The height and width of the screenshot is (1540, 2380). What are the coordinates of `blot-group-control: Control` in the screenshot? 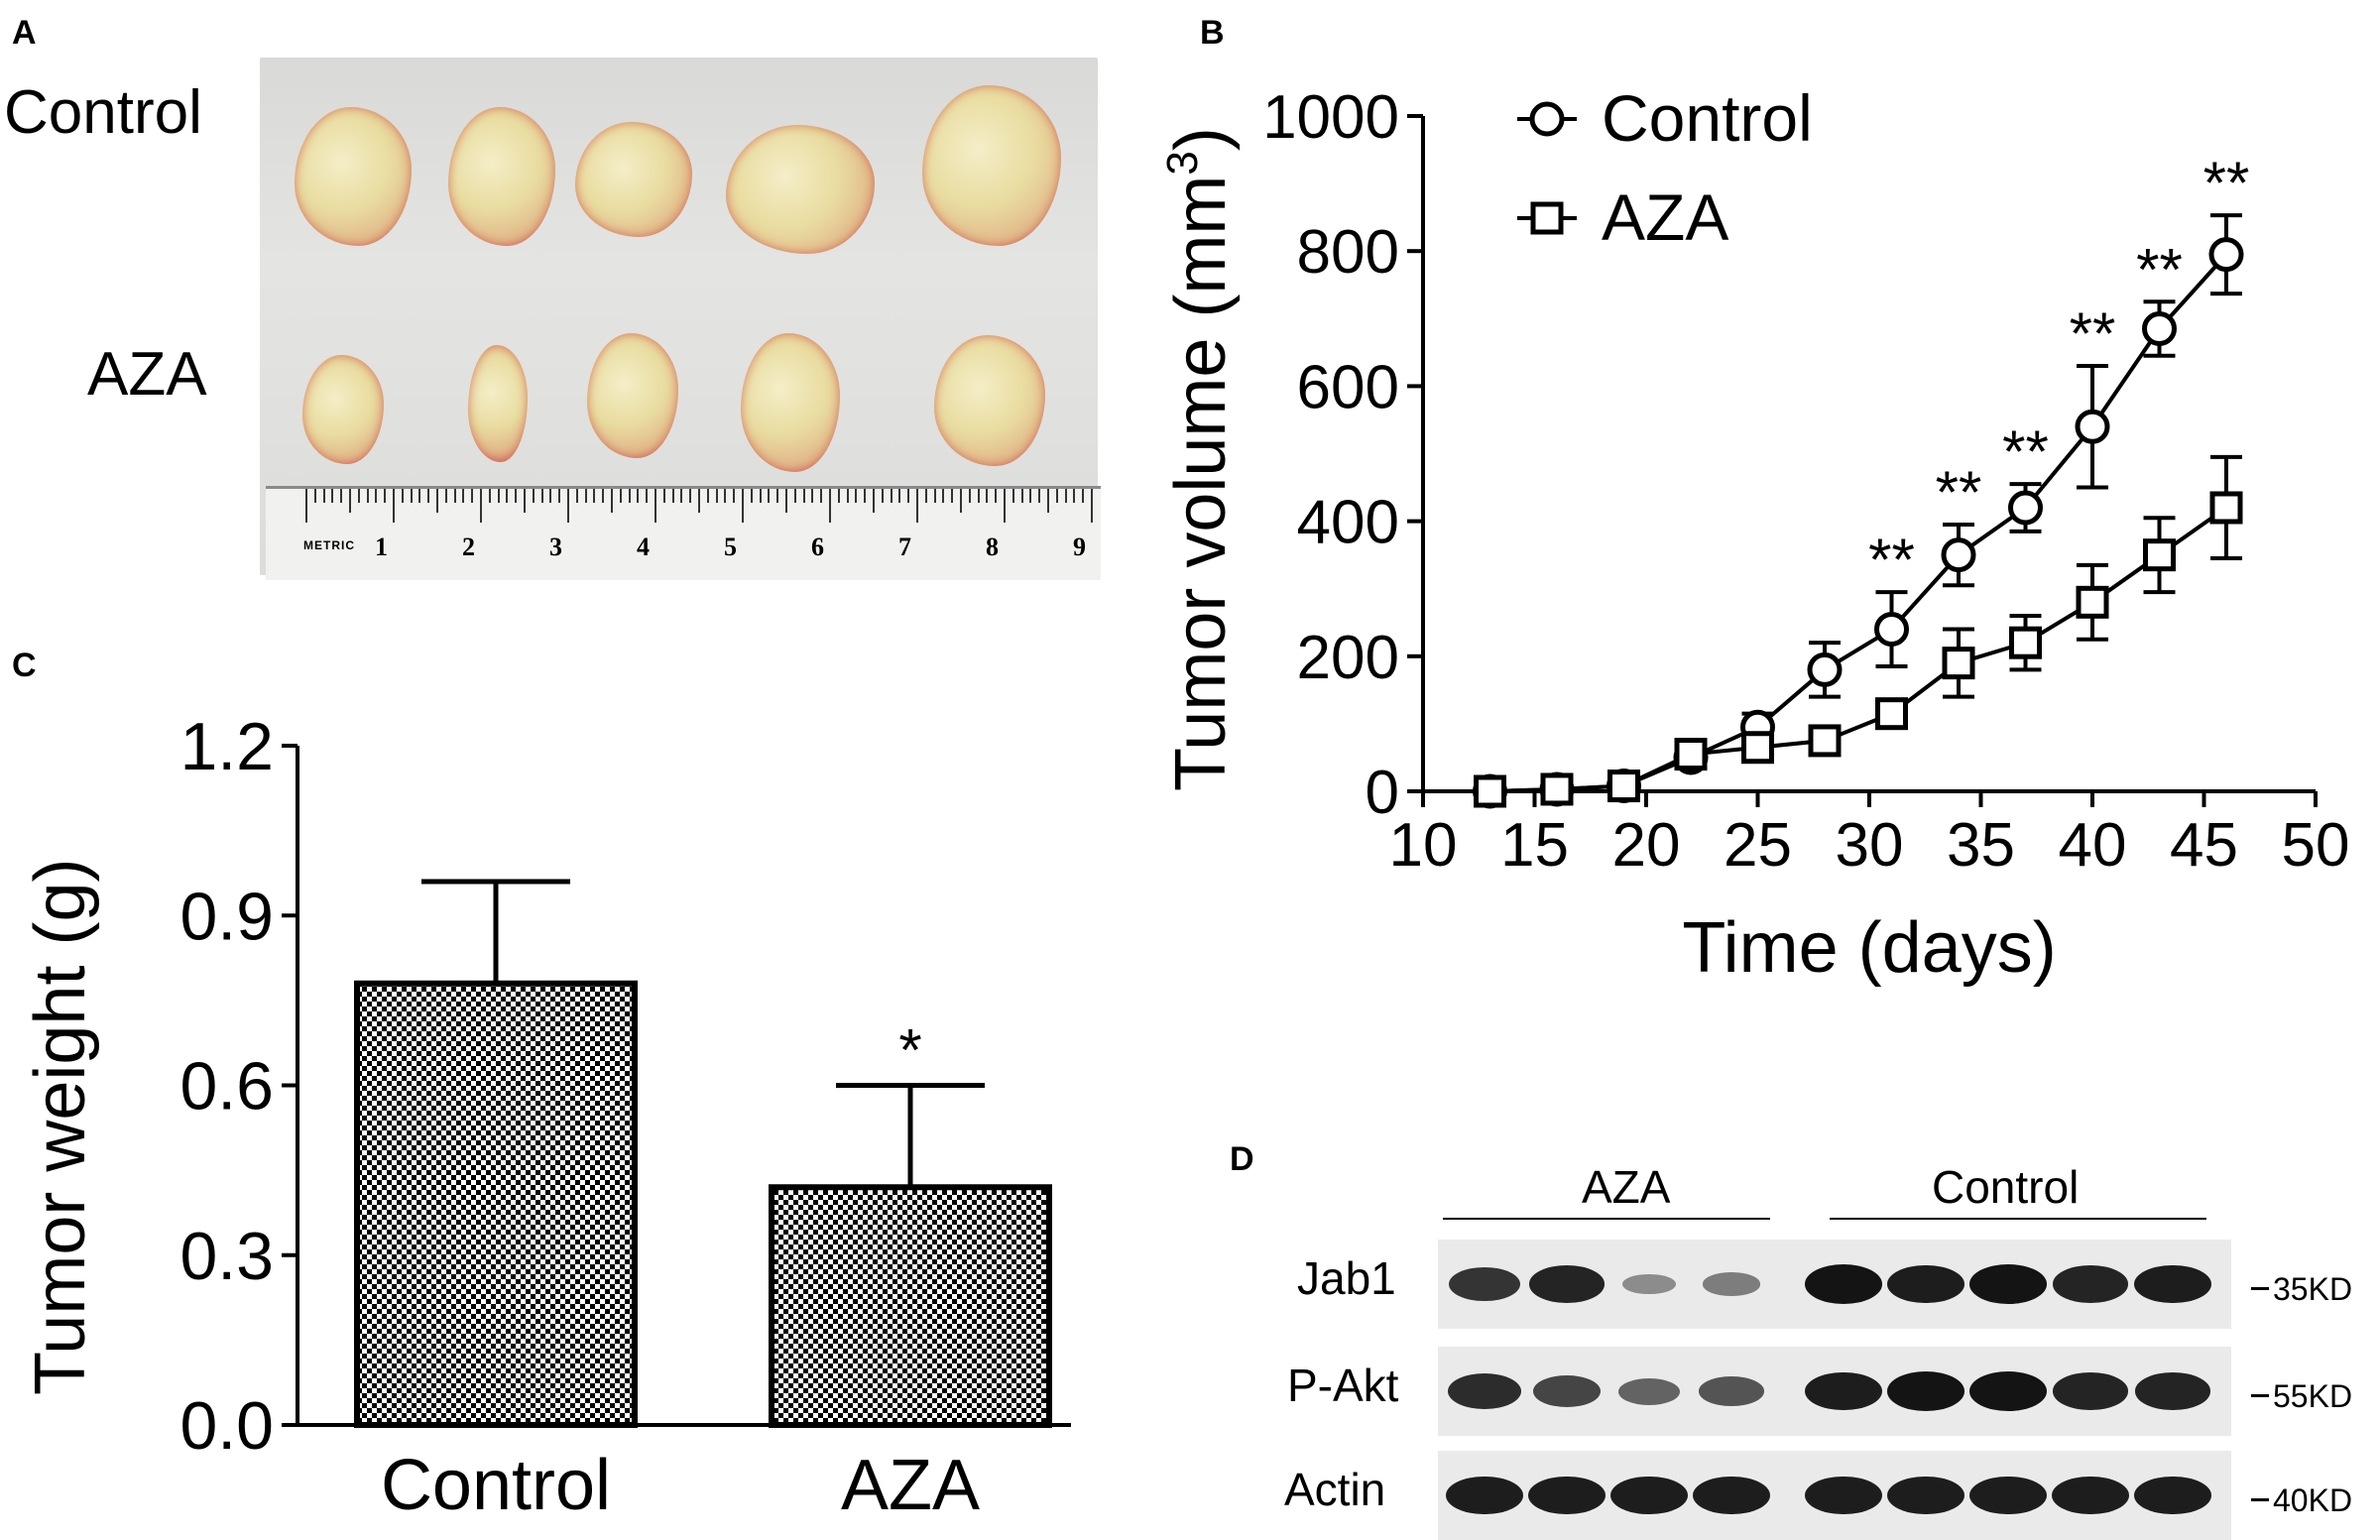 It's located at (2006, 1187).